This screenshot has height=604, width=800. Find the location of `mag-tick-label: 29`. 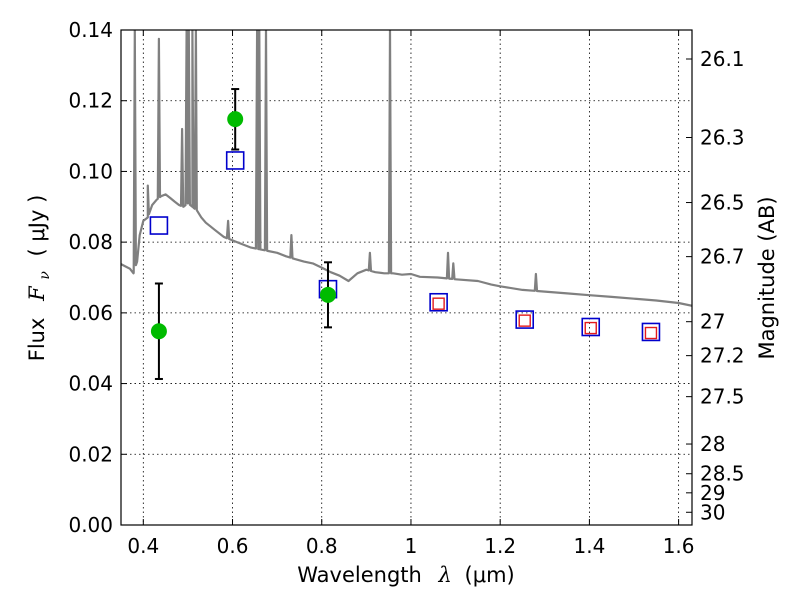

mag-tick-label: 29 is located at coordinates (712, 493).